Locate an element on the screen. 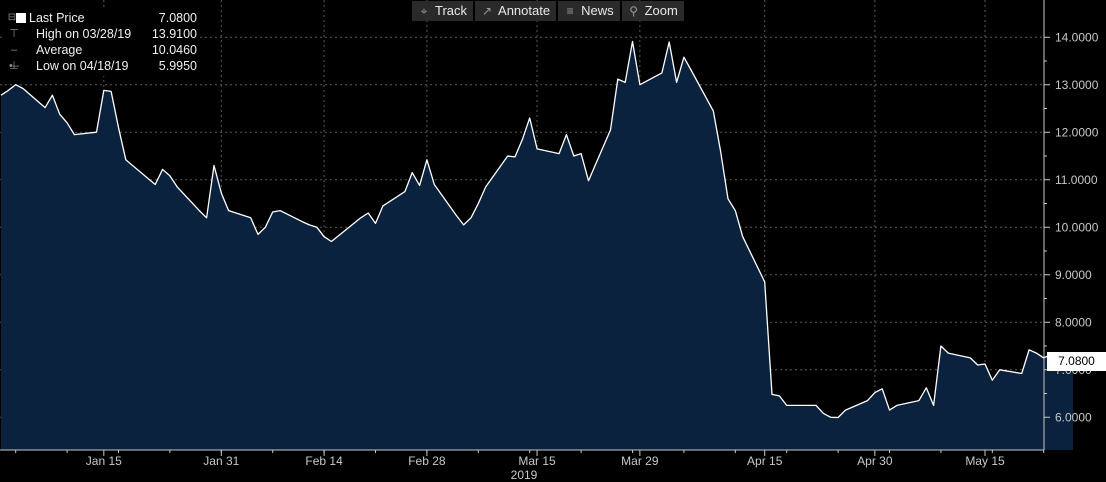  y-tick-label: 9.0000 is located at coordinates (1073, 275).